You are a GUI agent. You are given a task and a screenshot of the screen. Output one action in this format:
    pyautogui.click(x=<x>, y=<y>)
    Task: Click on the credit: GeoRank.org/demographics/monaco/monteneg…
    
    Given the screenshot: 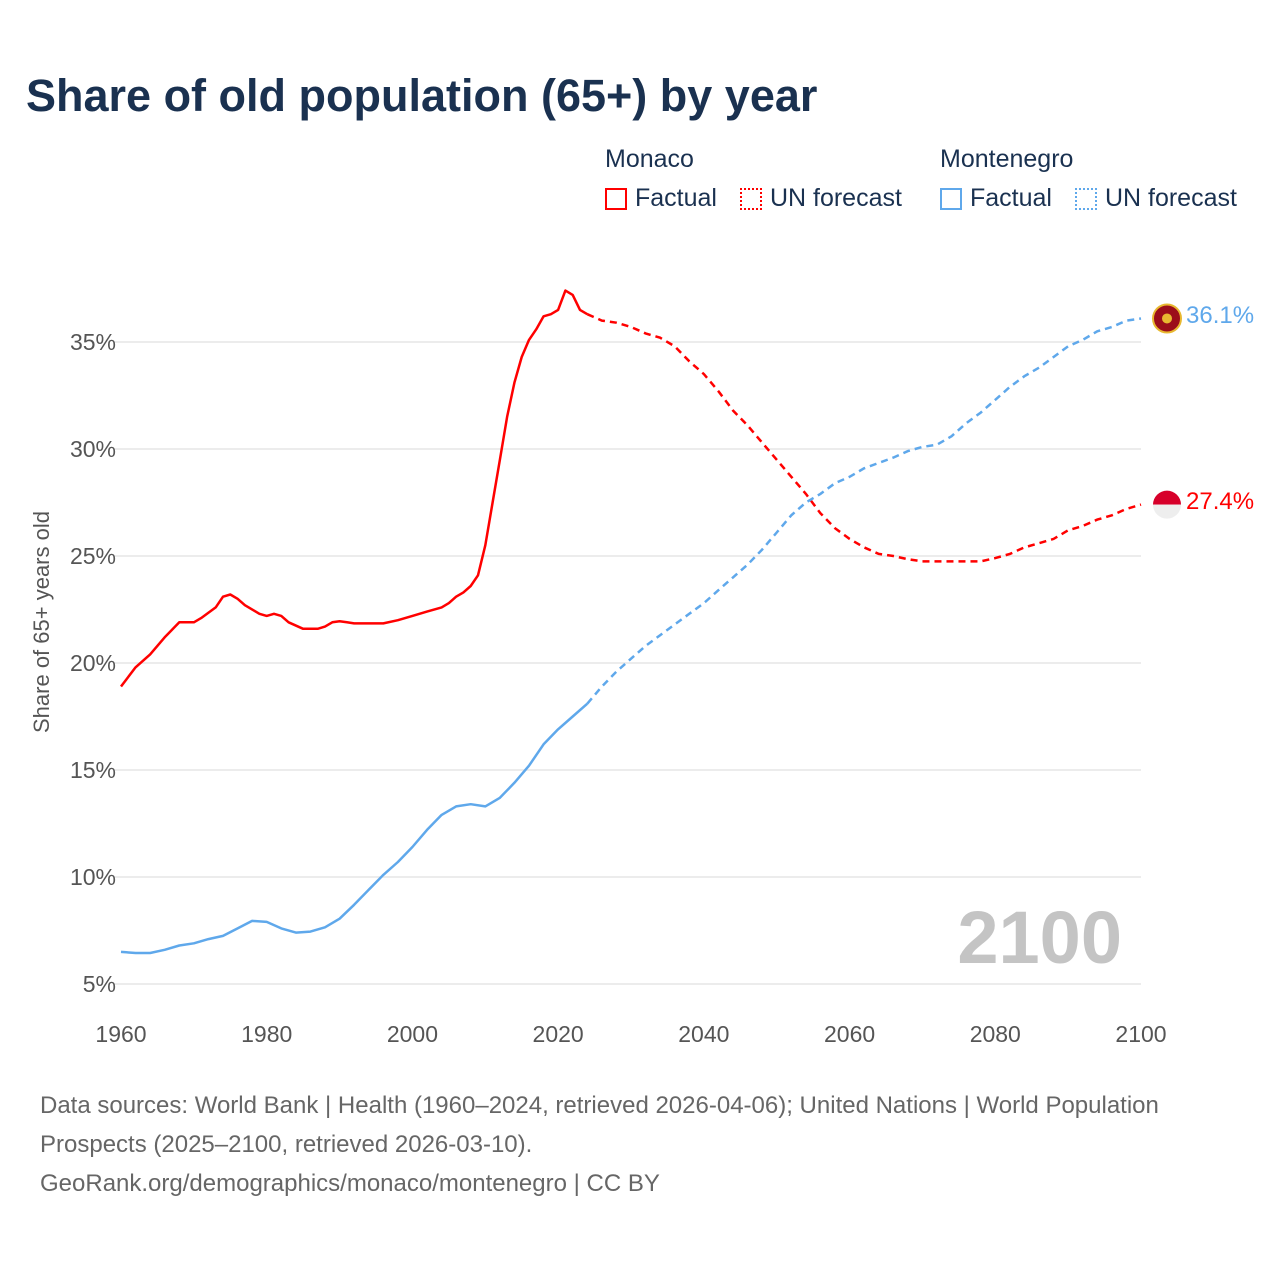 What is the action you would take?
    pyautogui.click(x=350, y=1183)
    